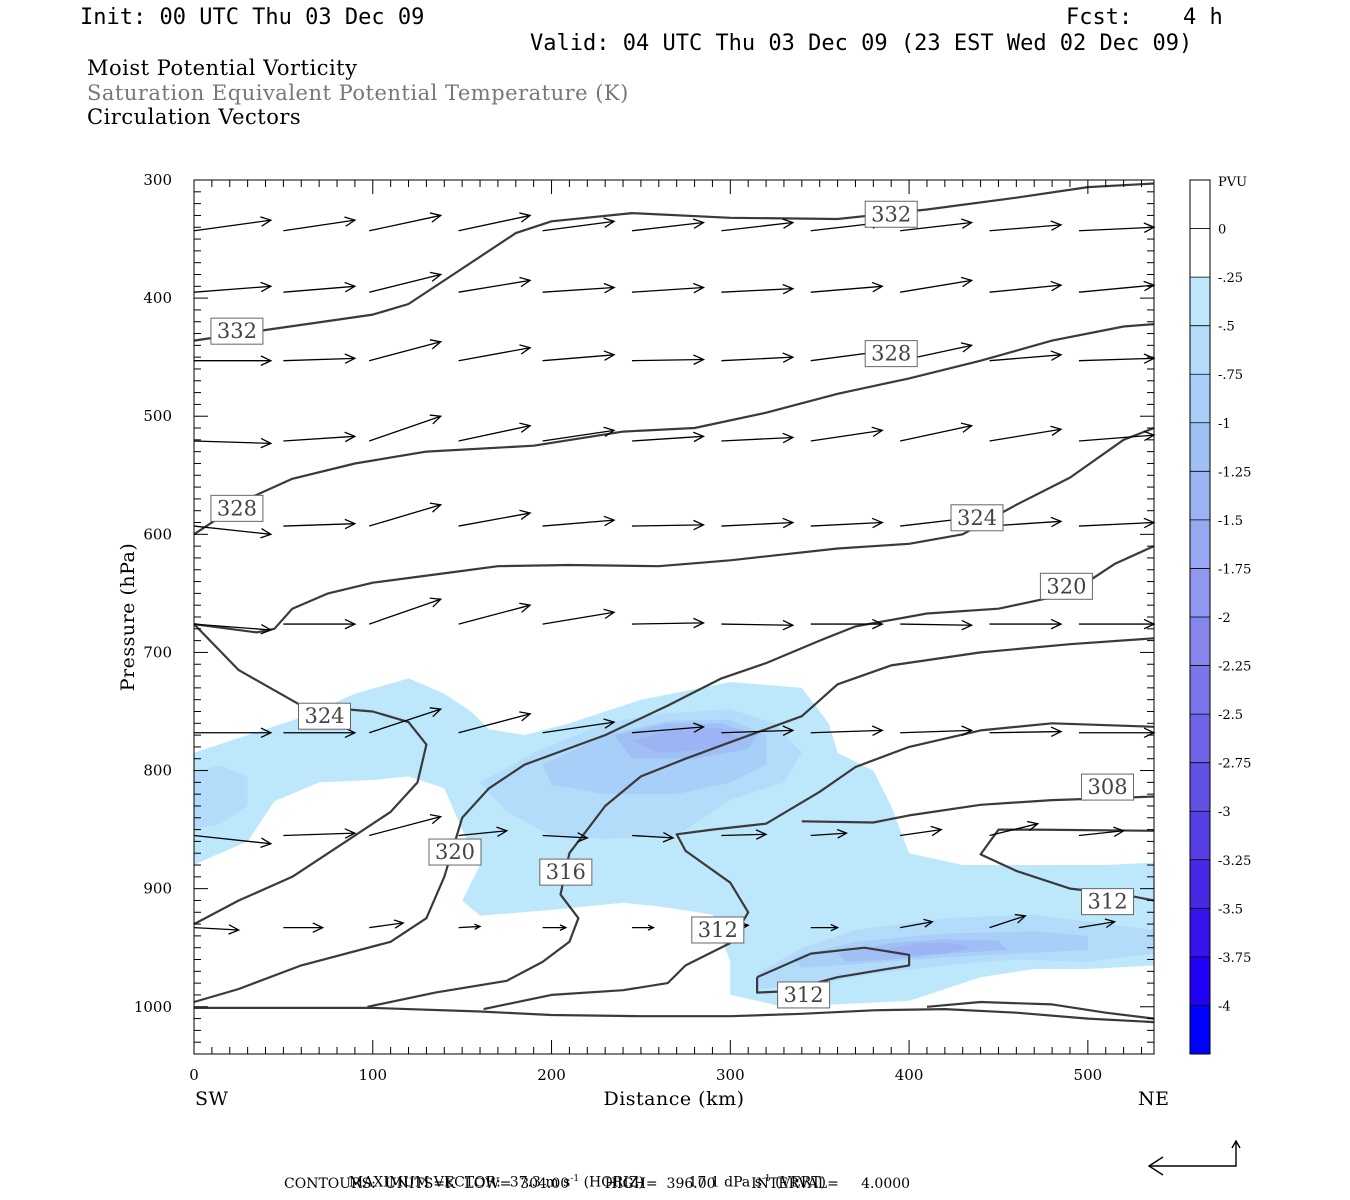  Describe the element at coordinates (1224, 812) in the screenshot. I see `colorbar-label: -3` at that location.